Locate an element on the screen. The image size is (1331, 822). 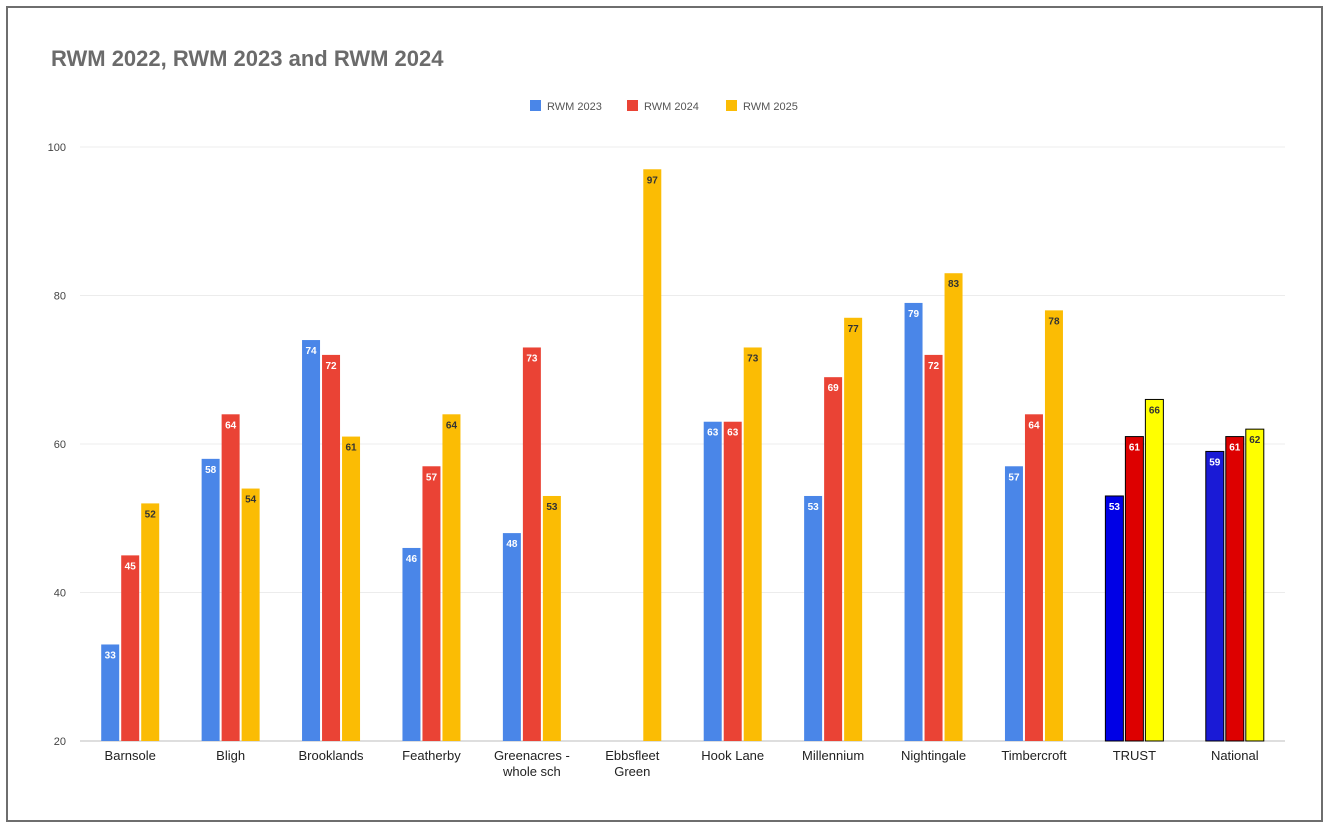
data-label: 58 is located at coordinates (211, 470).